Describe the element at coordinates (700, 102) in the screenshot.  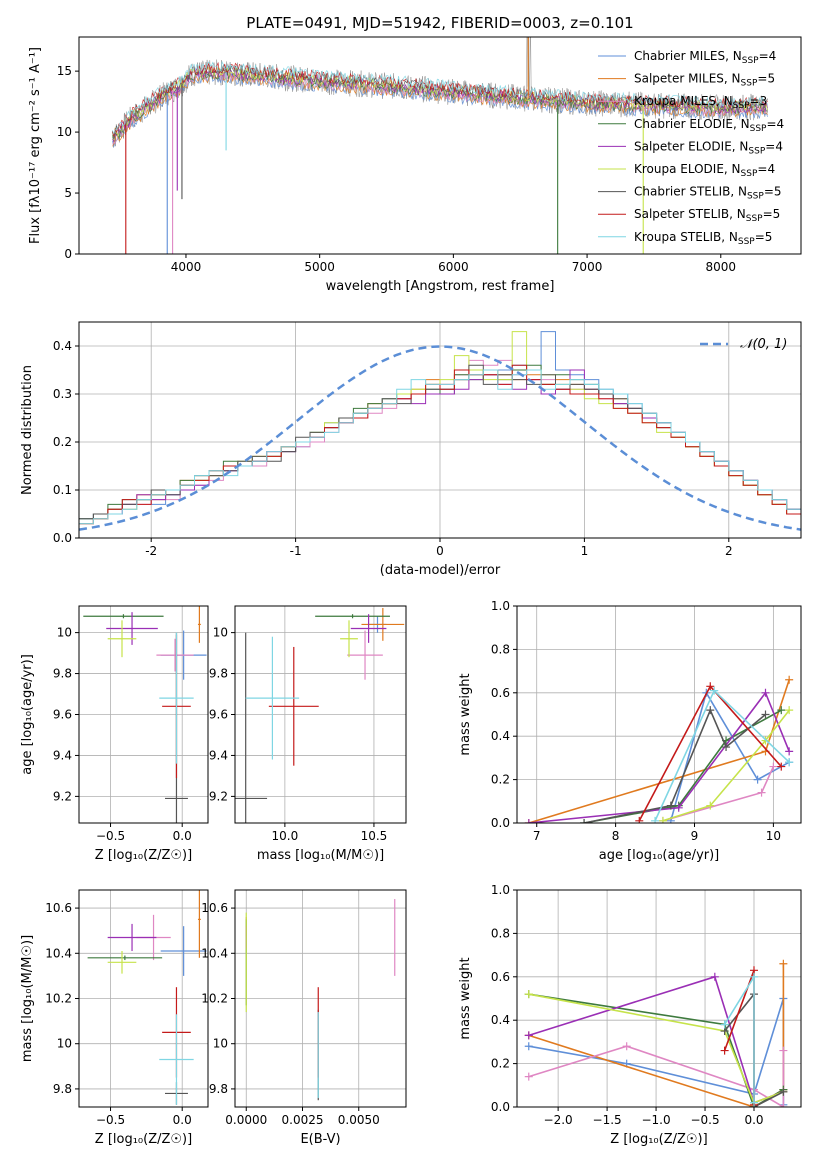
I see `legend-label: Kroupa MILES, NSSP=3` at that location.